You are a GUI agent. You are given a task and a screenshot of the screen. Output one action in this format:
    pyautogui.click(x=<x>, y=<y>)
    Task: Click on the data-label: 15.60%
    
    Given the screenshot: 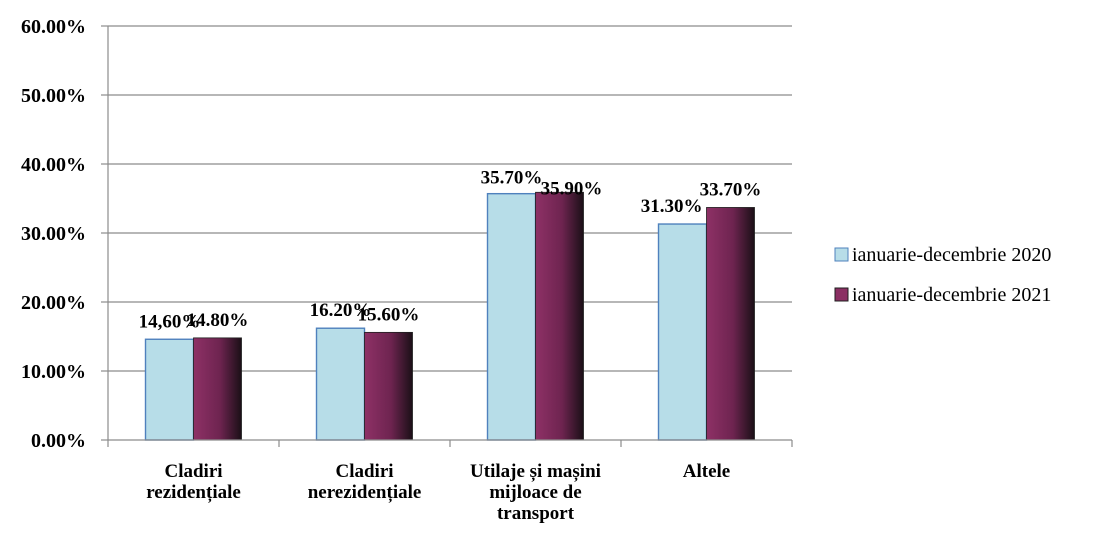 What is the action you would take?
    pyautogui.click(x=389, y=314)
    